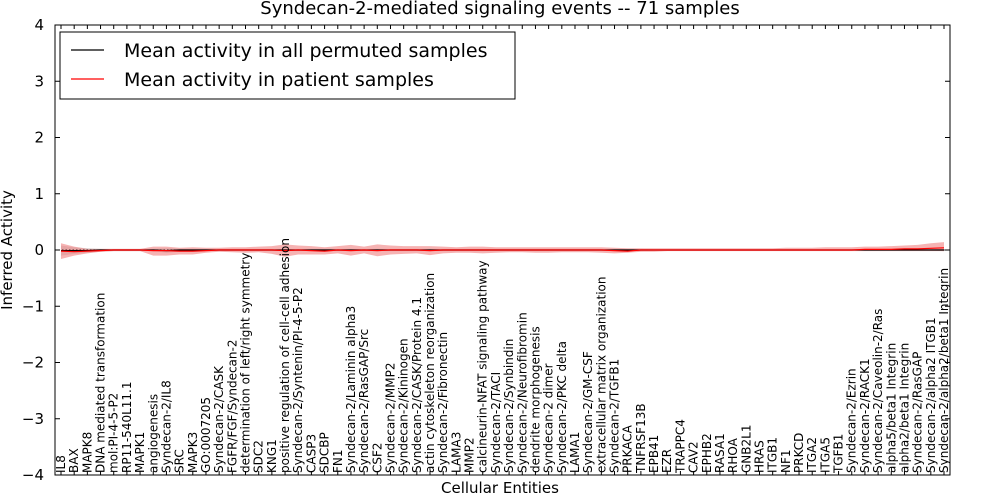  What do you see at coordinates (918, 412) in the screenshot?
I see `x-category-label: Syndecan-2/RasGAP` at bounding box center [918, 412].